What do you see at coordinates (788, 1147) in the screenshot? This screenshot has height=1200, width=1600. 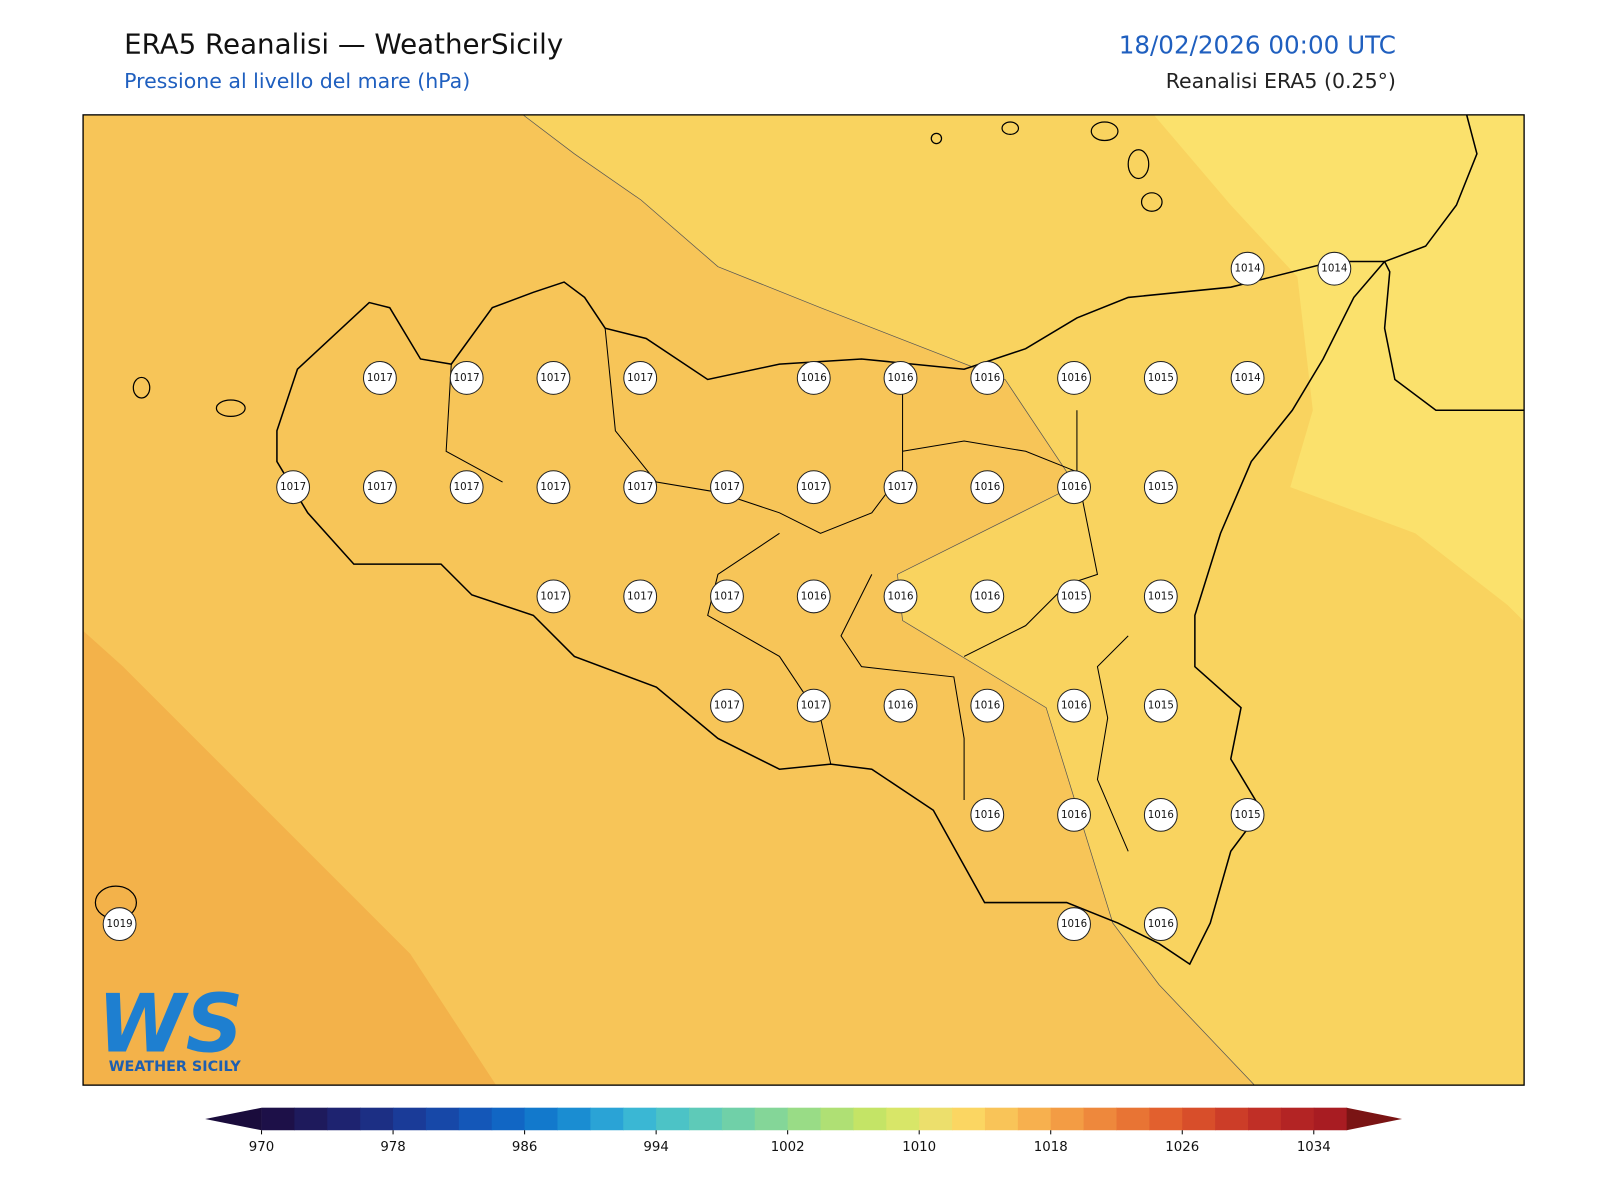 I see `colorbar-tick-label: 1002` at bounding box center [788, 1147].